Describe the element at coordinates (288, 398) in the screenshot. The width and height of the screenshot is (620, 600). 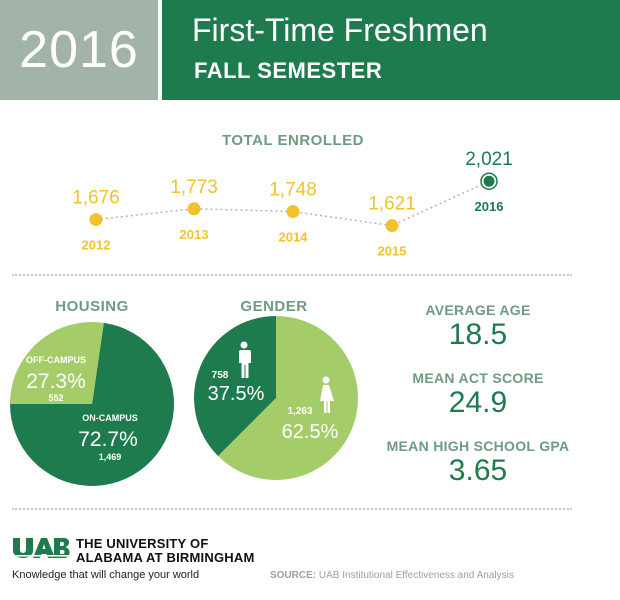
I see `gender-slice-female` at that location.